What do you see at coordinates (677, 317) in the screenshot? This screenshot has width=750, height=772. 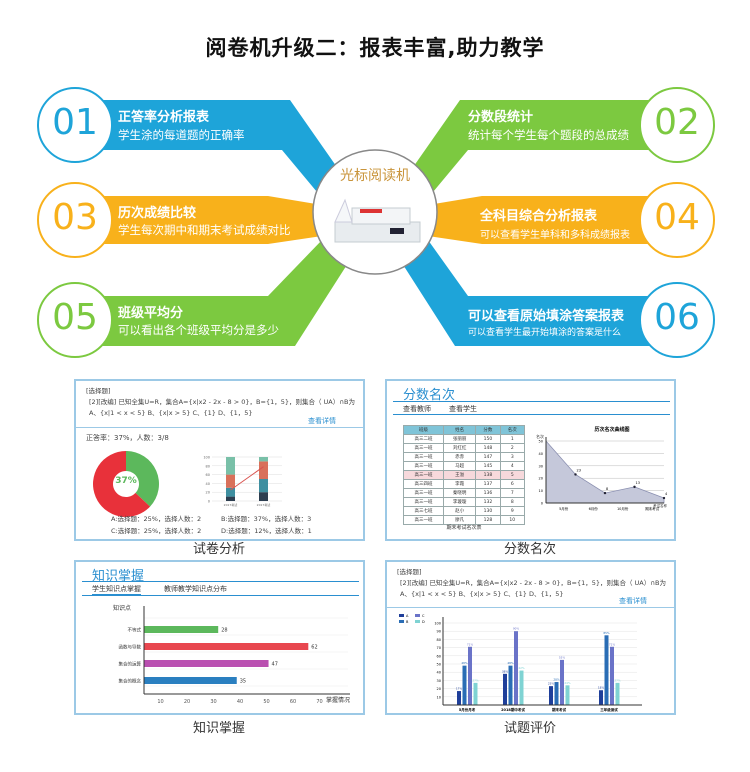 I see `feature-number: 06` at bounding box center [677, 317].